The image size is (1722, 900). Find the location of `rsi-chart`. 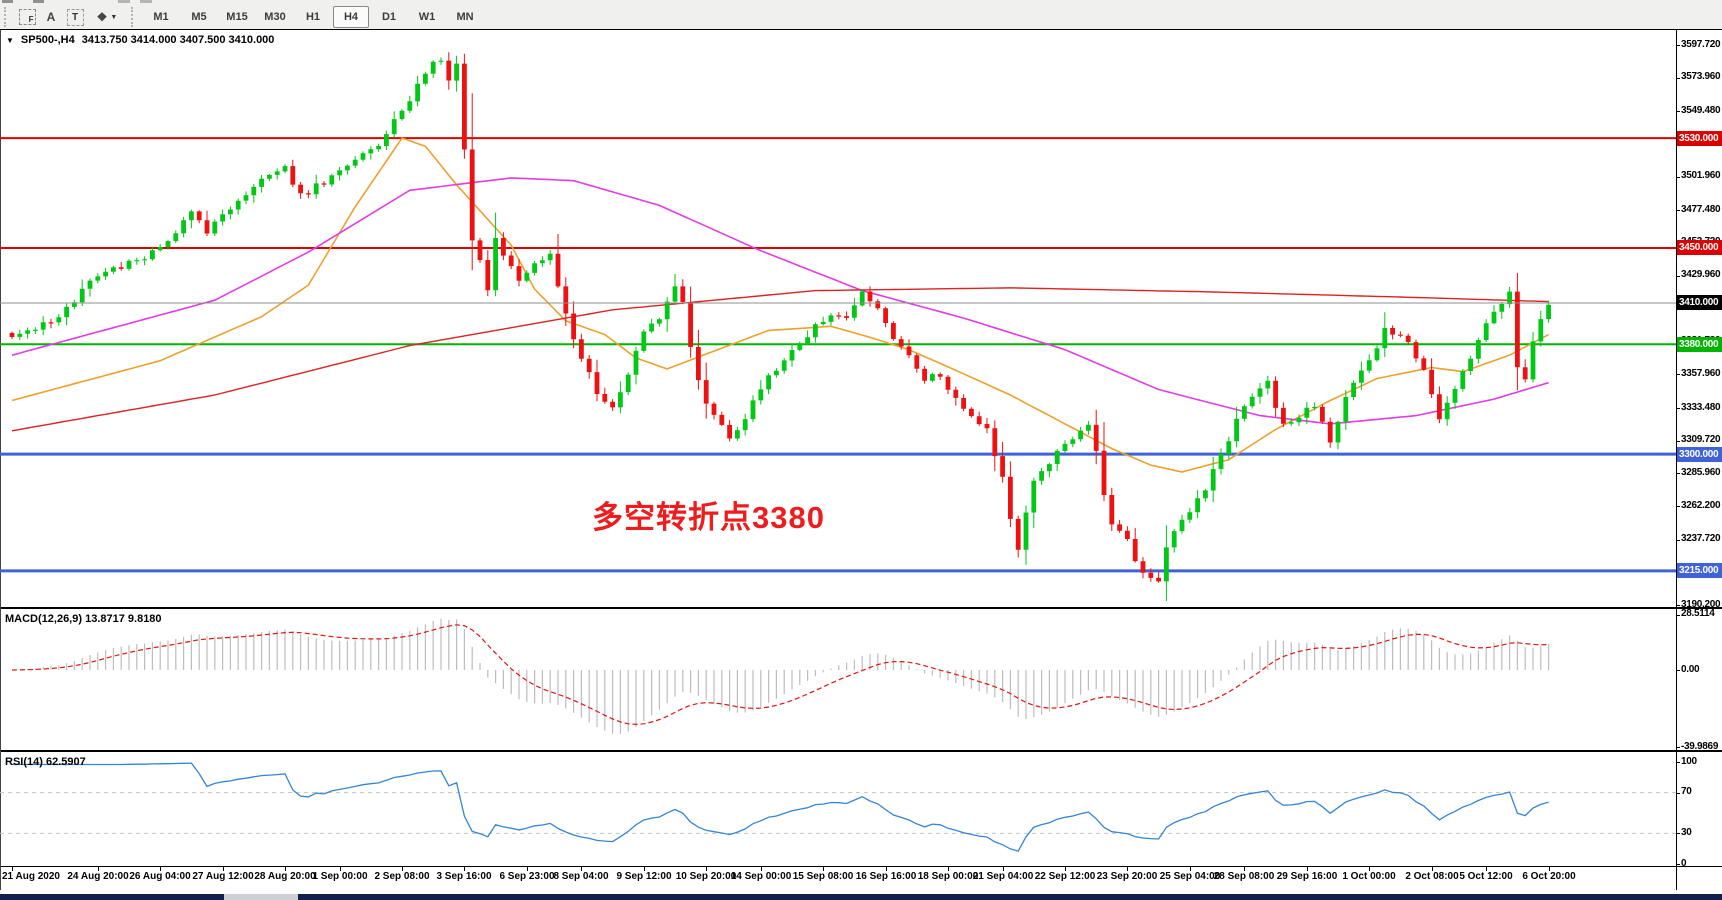

rsi-chart is located at coordinates (838, 809).